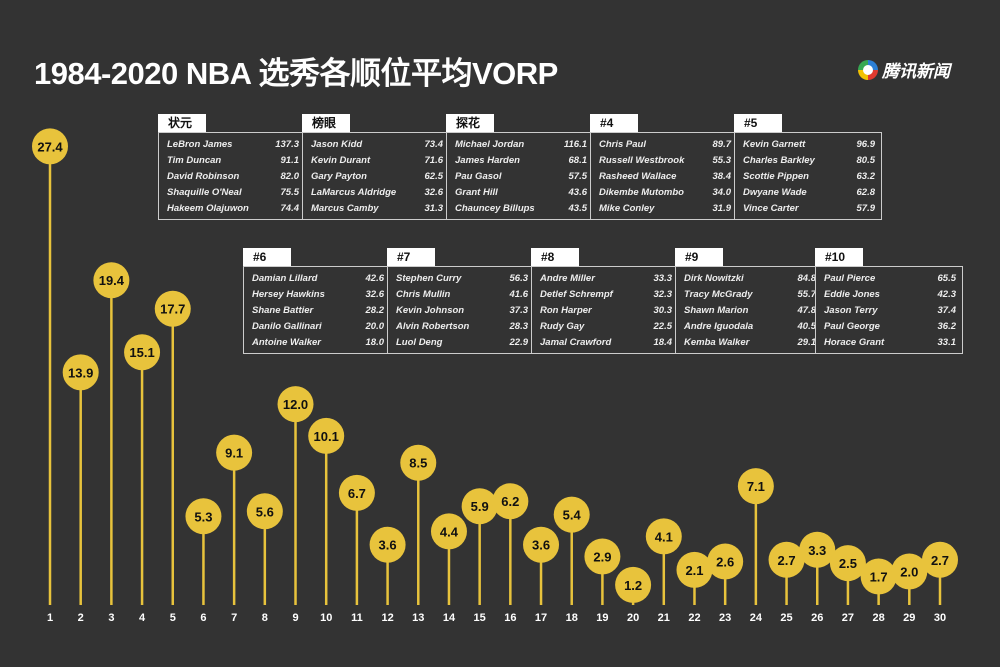 The image size is (1000, 667). What do you see at coordinates (575, 144) in the screenshot?
I see `player-vorp: 116.1` at bounding box center [575, 144].